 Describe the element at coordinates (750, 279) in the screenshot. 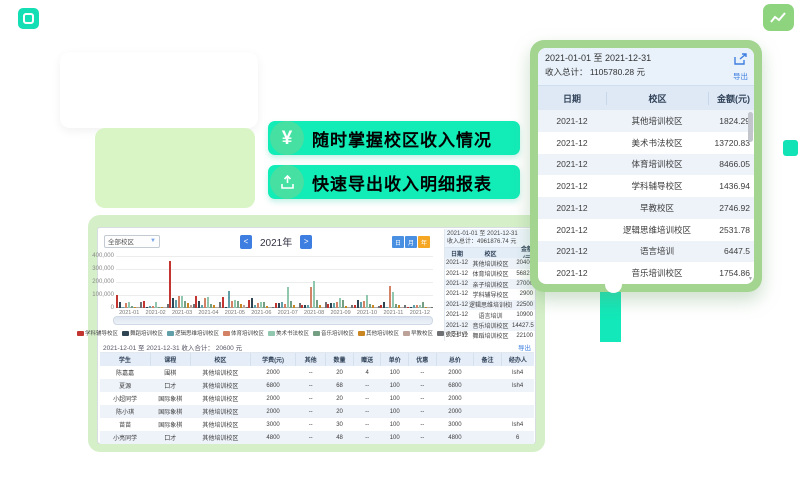

I see `scroll-down-icon: ▼` at that location.